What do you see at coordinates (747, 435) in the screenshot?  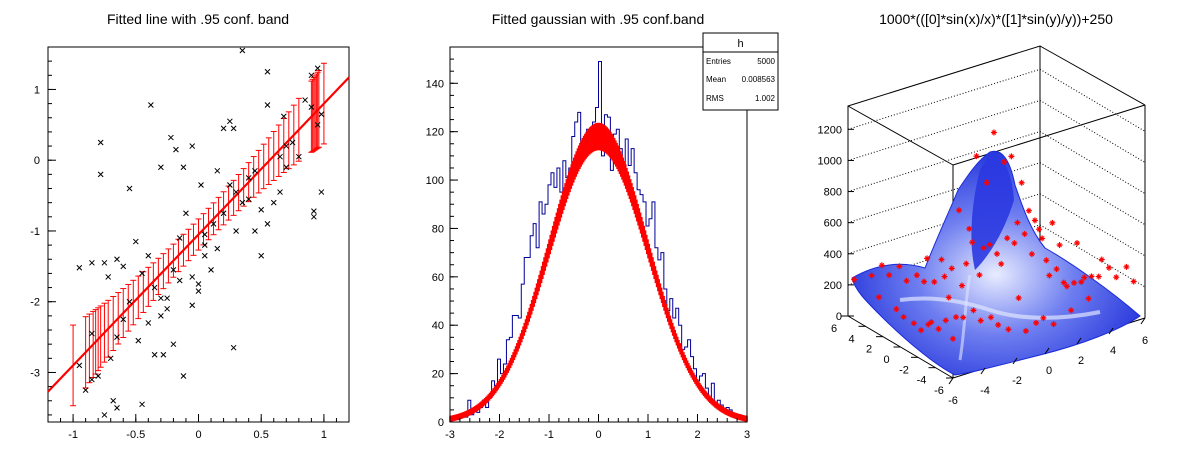 I see `p2-xtick-label: 3` at bounding box center [747, 435].